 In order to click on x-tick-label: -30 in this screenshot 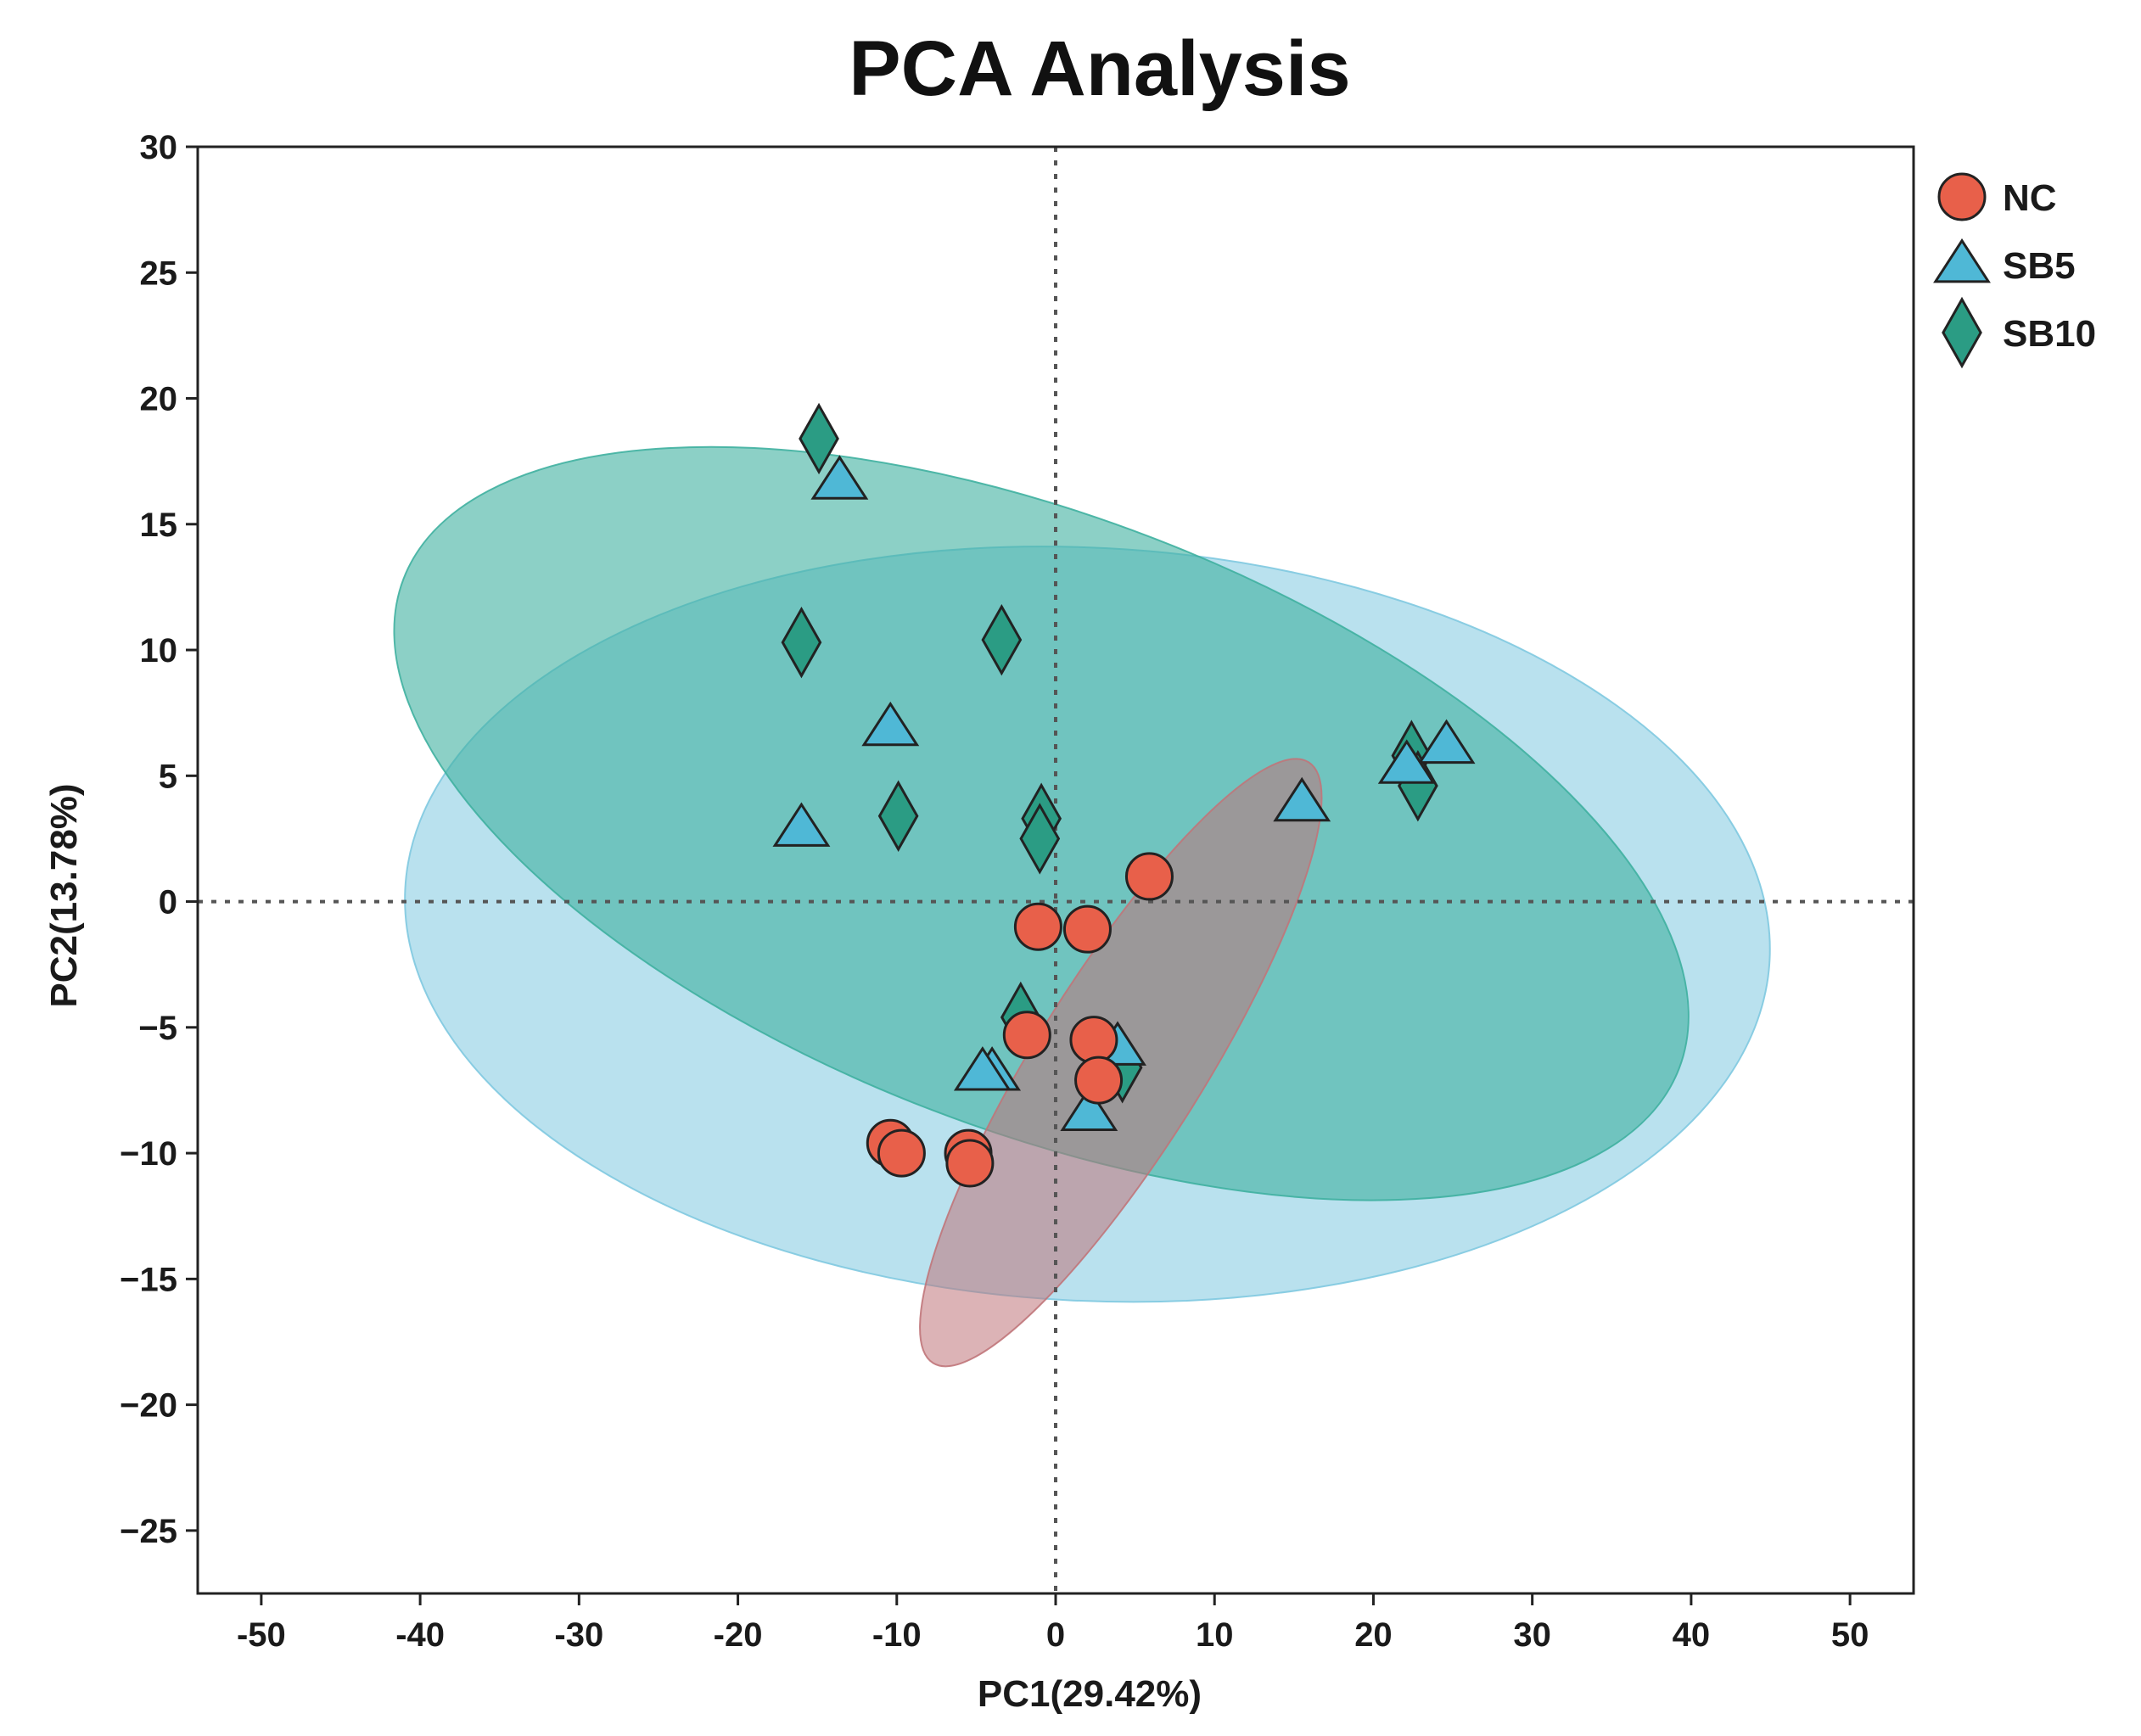, I will do `click(578, 1635)`.